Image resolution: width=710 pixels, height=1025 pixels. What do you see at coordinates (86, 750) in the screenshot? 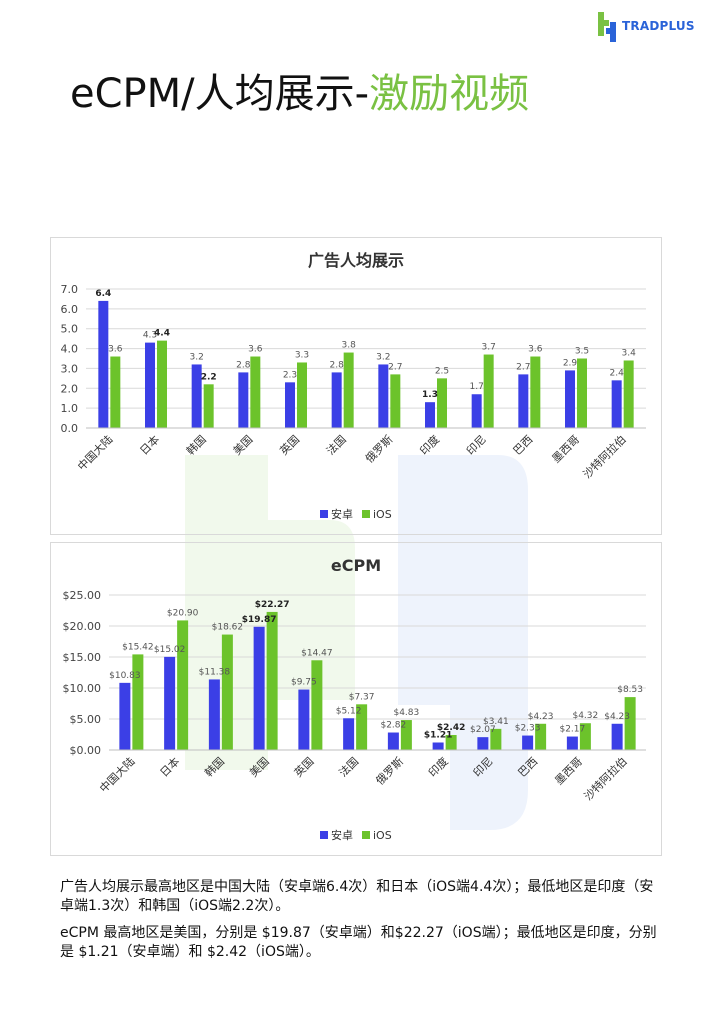
I see `y-tick-label: $0.00` at bounding box center [86, 750].